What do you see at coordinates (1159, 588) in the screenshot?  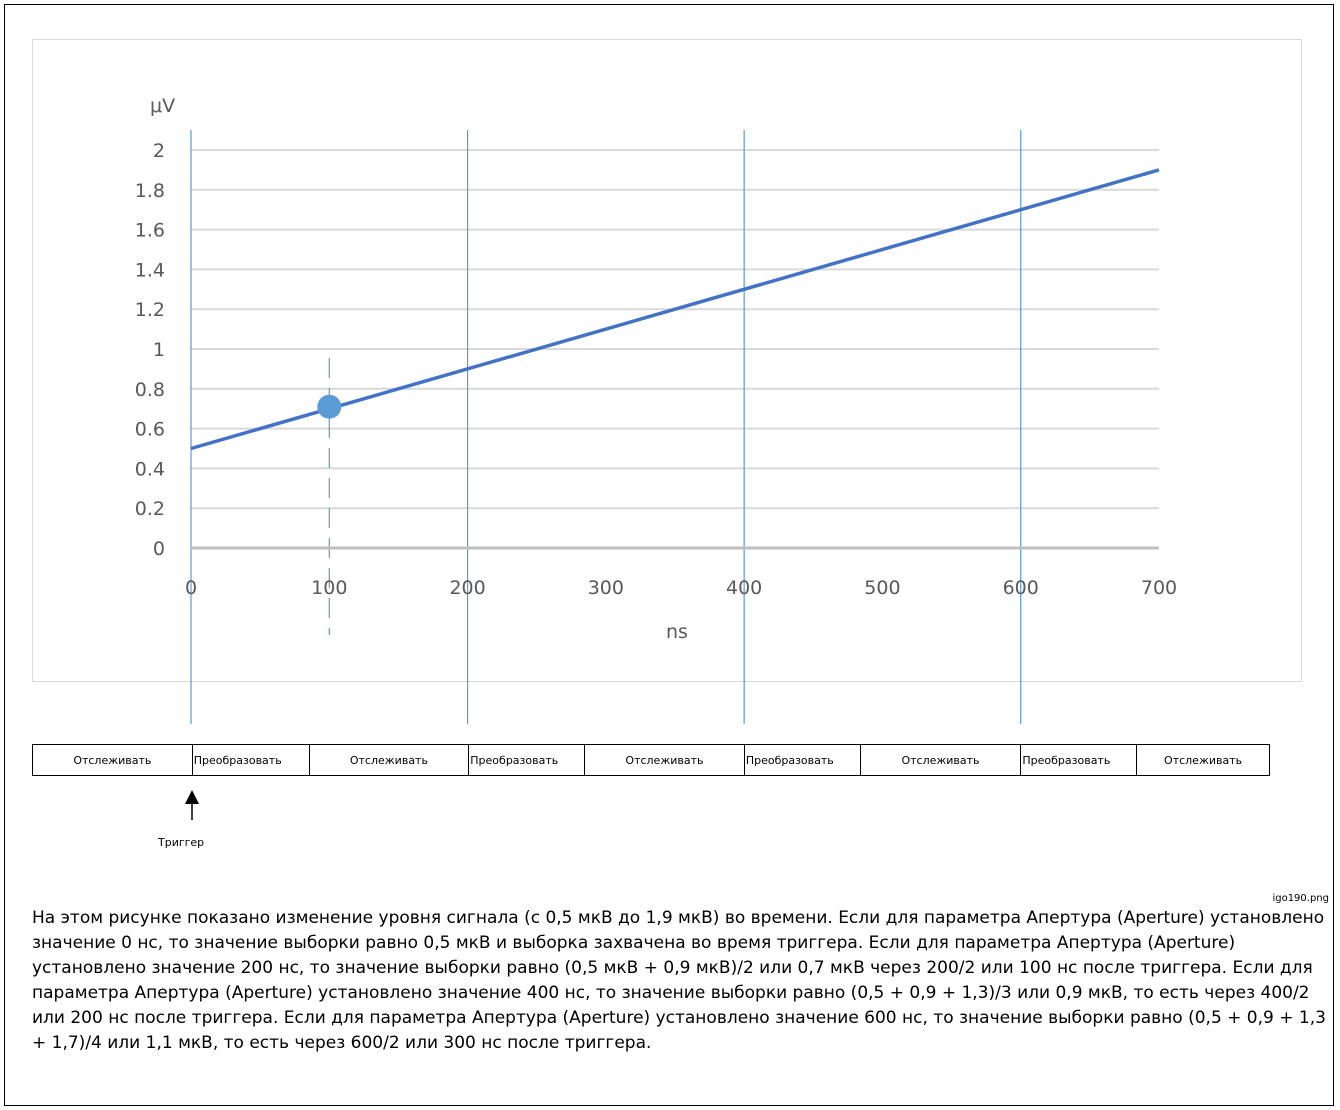 I see `x-tick-label: 700` at bounding box center [1159, 588].